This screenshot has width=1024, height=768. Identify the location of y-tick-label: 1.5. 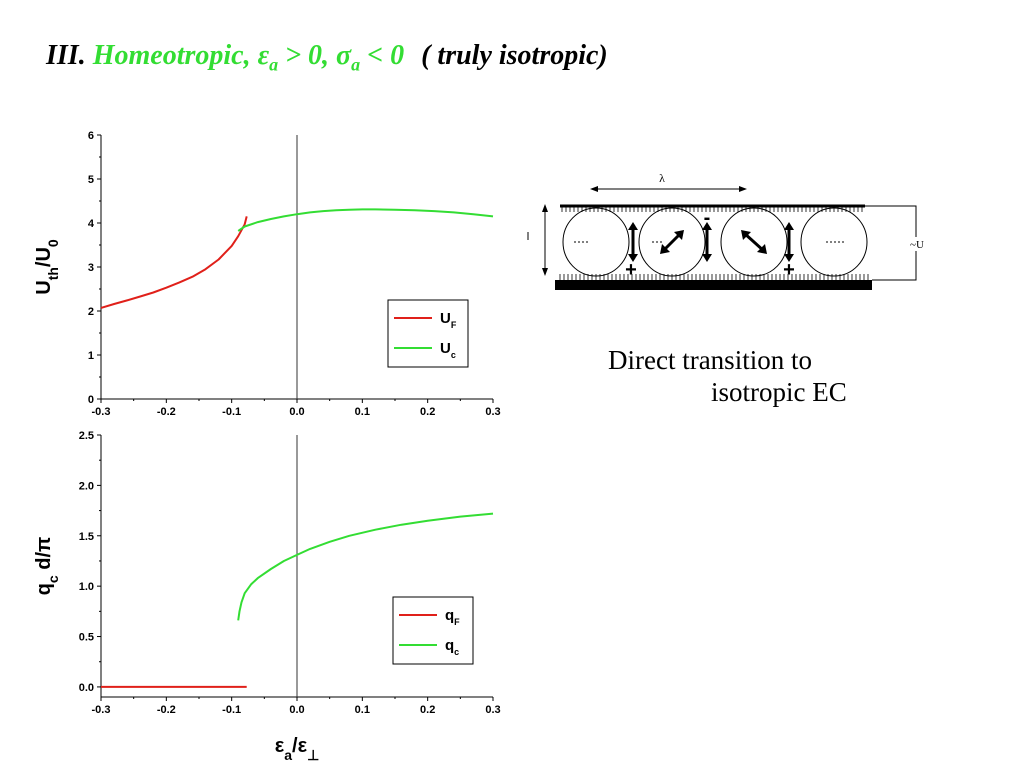
(86, 537).